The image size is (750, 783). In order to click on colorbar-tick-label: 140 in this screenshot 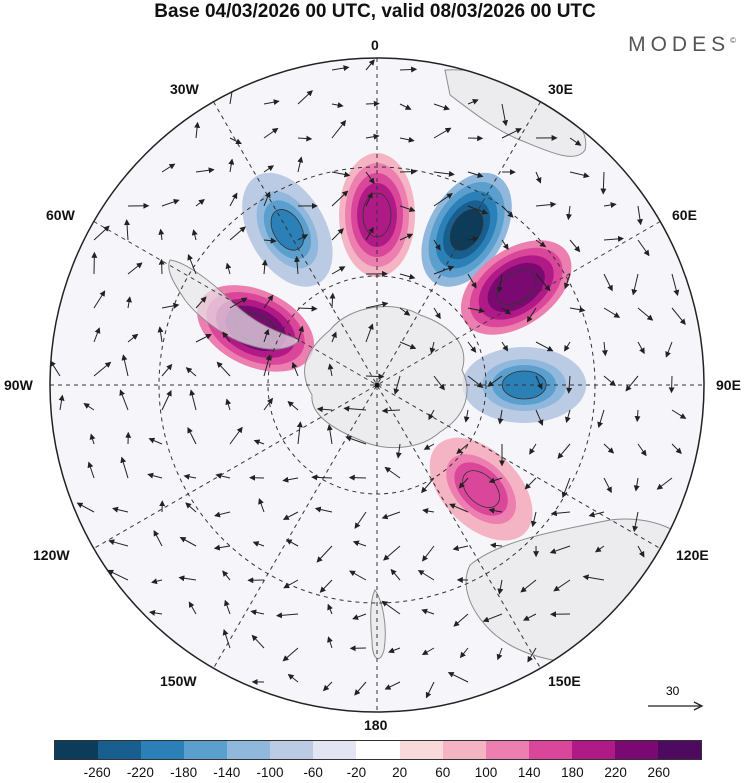, I will do `click(529, 772)`.